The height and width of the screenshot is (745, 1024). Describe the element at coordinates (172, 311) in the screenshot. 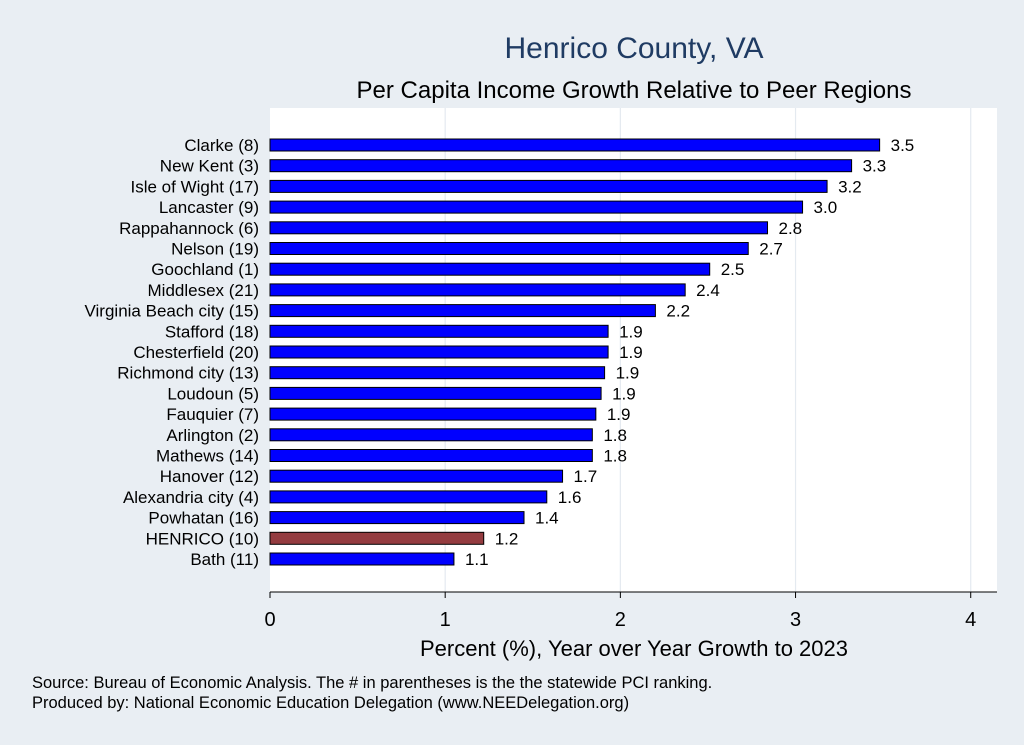

I see `category-label: Virginia Beach city (15)` at that location.